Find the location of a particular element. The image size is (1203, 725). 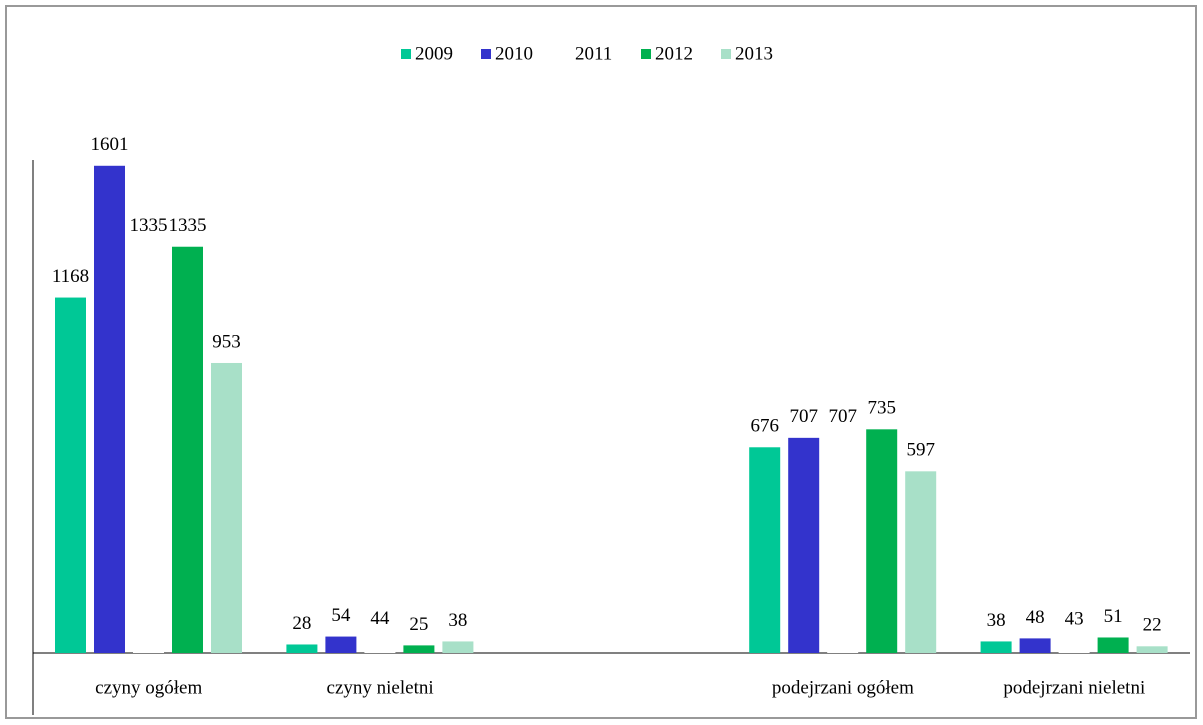

value-label: 43 is located at coordinates (1074, 618).